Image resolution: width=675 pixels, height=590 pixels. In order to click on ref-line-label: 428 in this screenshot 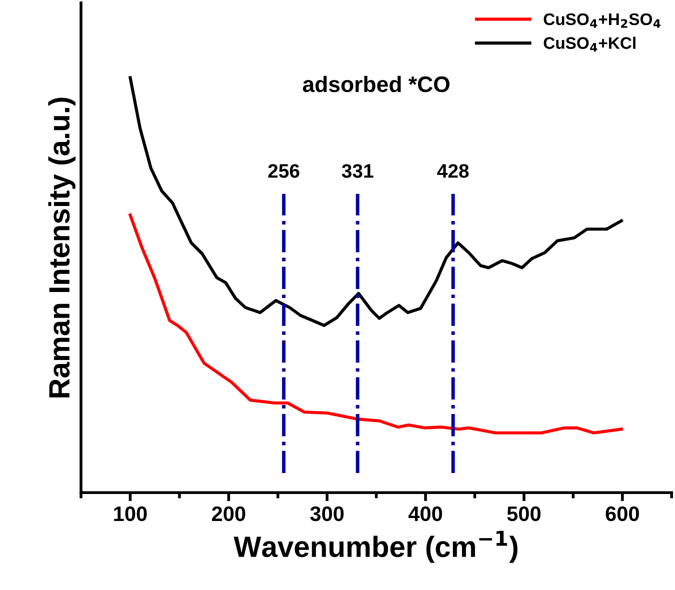, I will do `click(453, 171)`.